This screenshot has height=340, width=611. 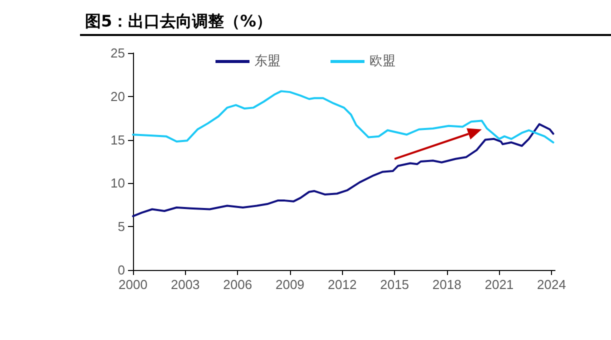 I want to click on x-tick-label: 2018, so click(x=447, y=284).